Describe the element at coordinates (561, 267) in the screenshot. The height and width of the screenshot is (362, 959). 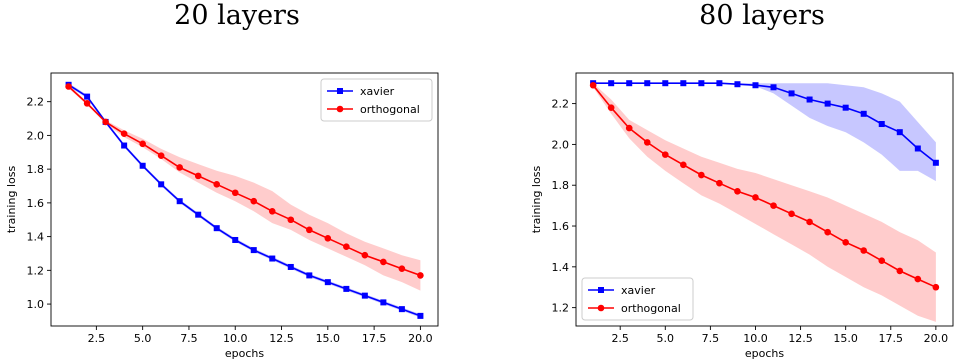
I see `y-tick-label: 1.4` at that location.